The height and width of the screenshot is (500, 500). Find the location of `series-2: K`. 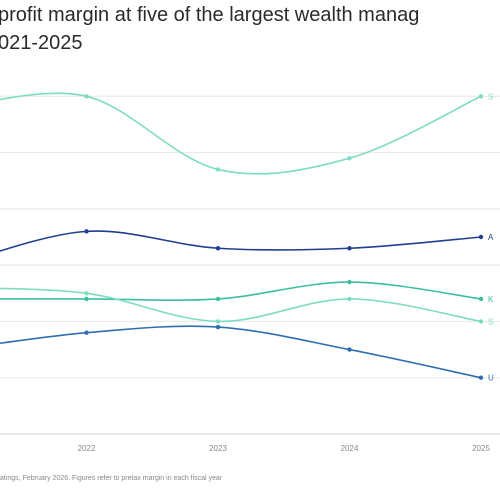

series-2: K is located at coordinates (247, 291).